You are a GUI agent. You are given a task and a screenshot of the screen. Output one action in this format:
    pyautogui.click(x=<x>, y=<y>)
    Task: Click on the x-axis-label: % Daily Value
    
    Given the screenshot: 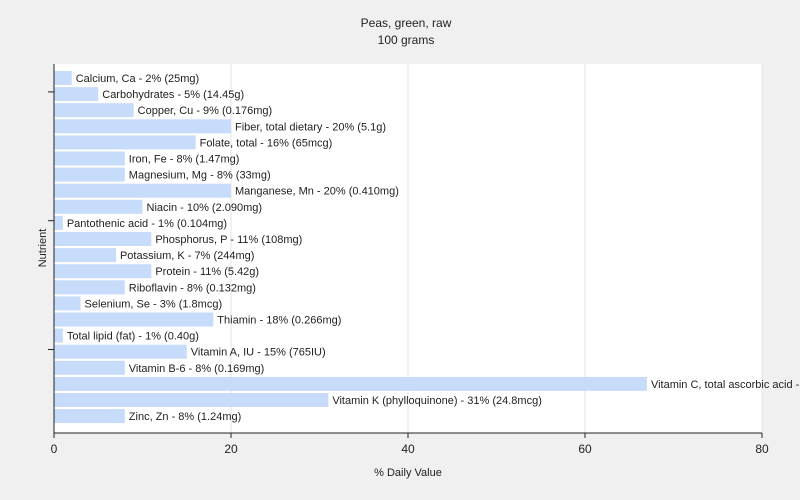 What is the action you would take?
    pyautogui.click(x=408, y=473)
    